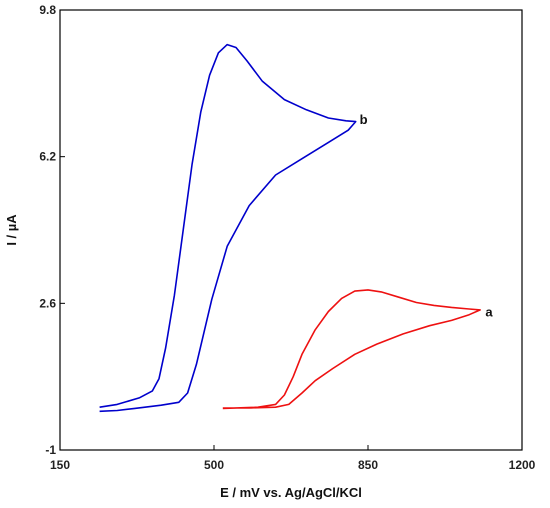 The image size is (550, 508). Describe the element at coordinates (52, 230) in the screenshot. I see `y-axis-ticks: -1 2.6 6.2 9.8` at that location.